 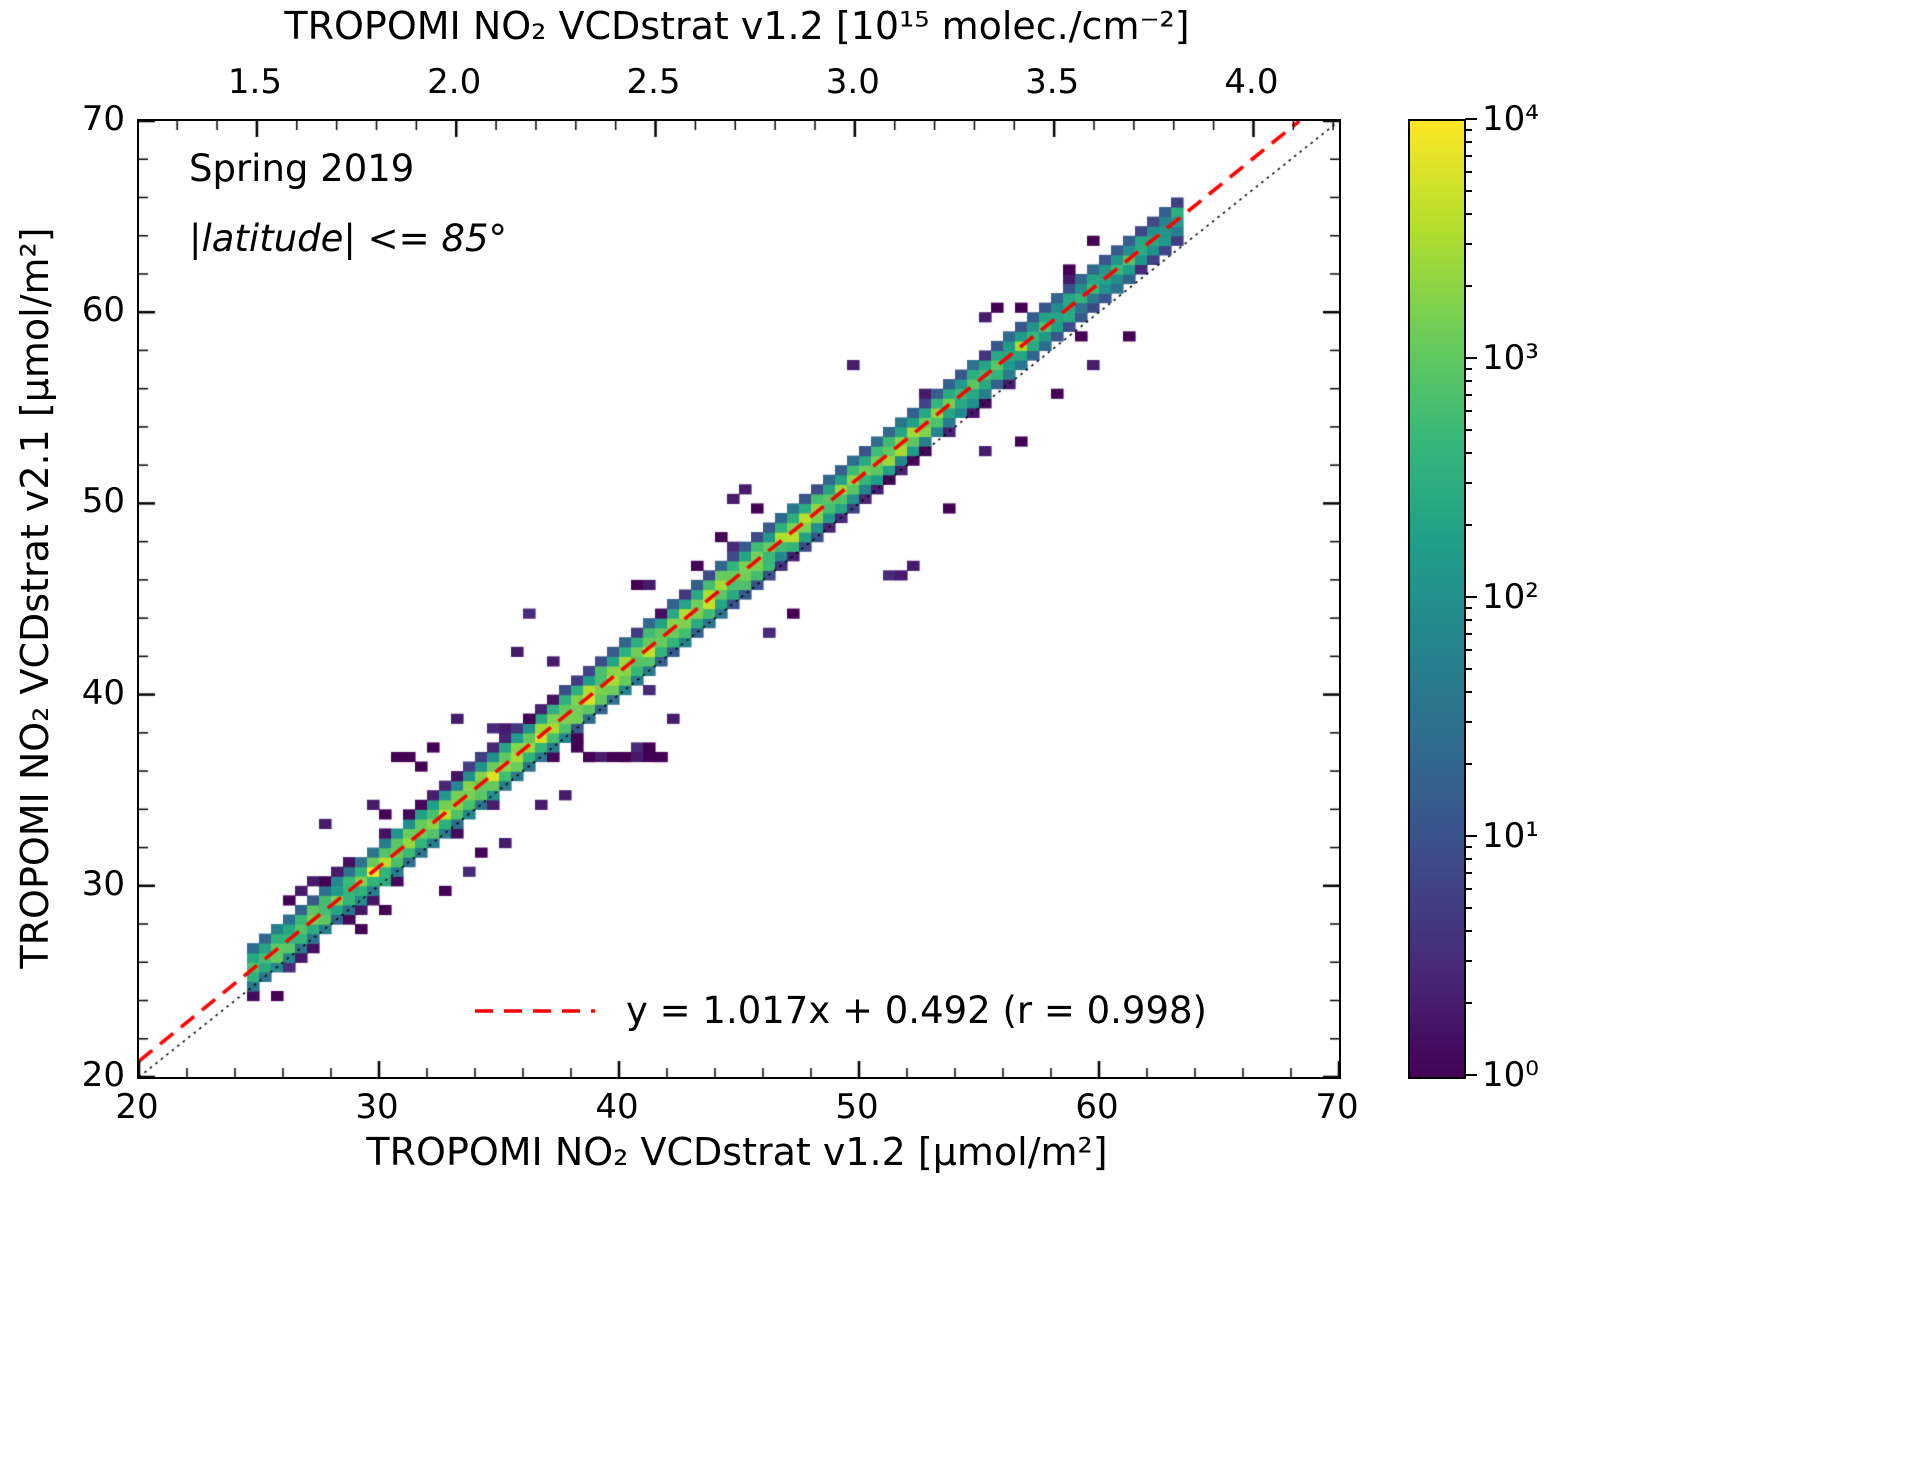 I want to click on legend-label: y = 1.017x + 0.492 (r = 0.998), so click(x=916, y=1010).